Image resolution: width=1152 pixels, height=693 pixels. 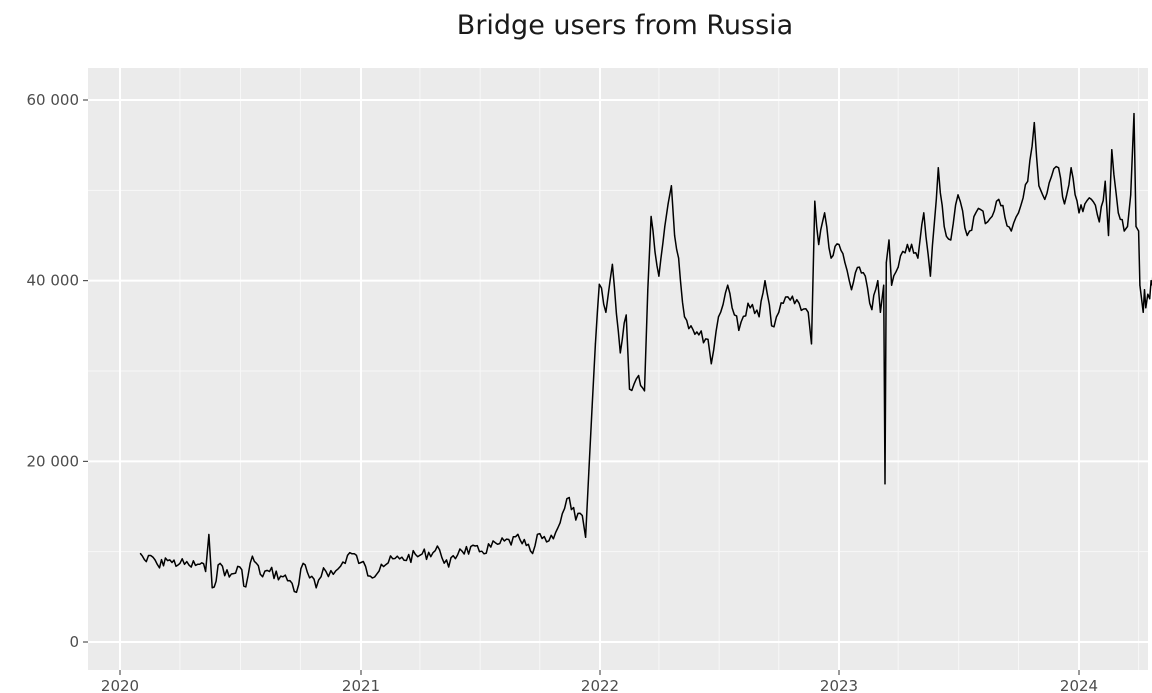 What do you see at coordinates (57, 371) in the screenshot?
I see `y-axis: 0 20 000 40 000 60 000` at bounding box center [57, 371].